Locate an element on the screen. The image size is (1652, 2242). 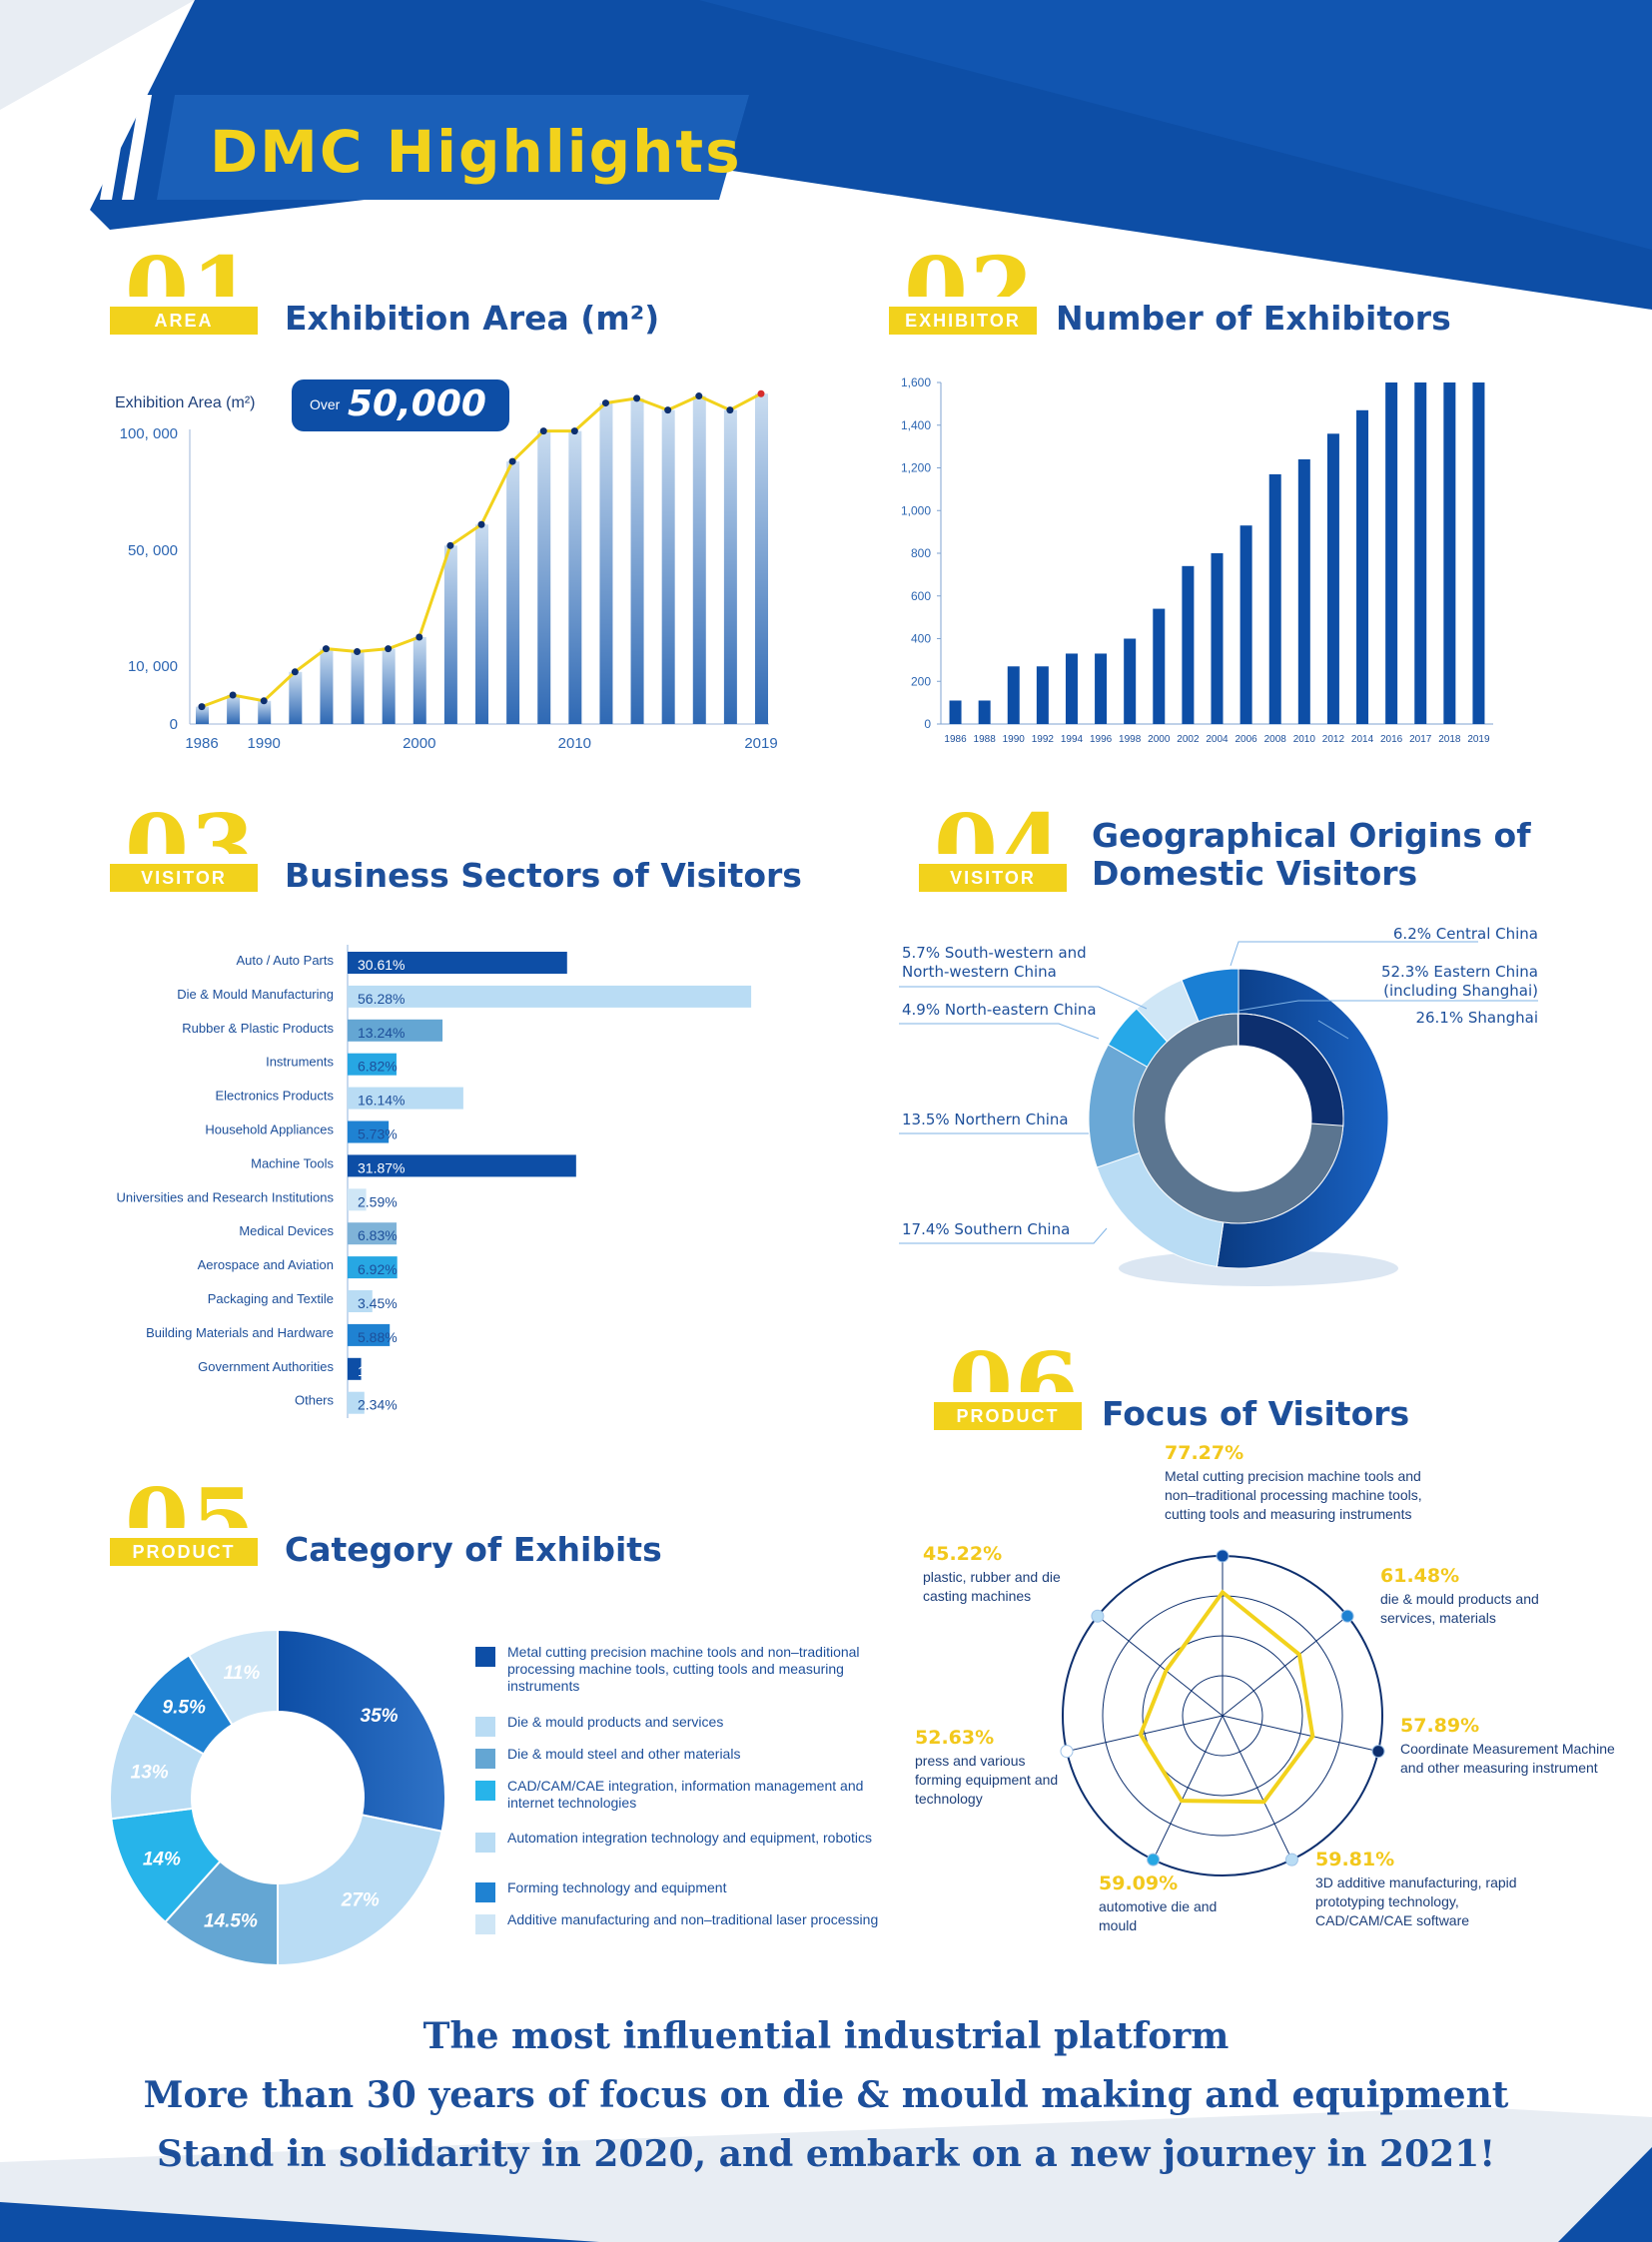
x-tick-label: 1996 is located at coordinates (1101, 739).